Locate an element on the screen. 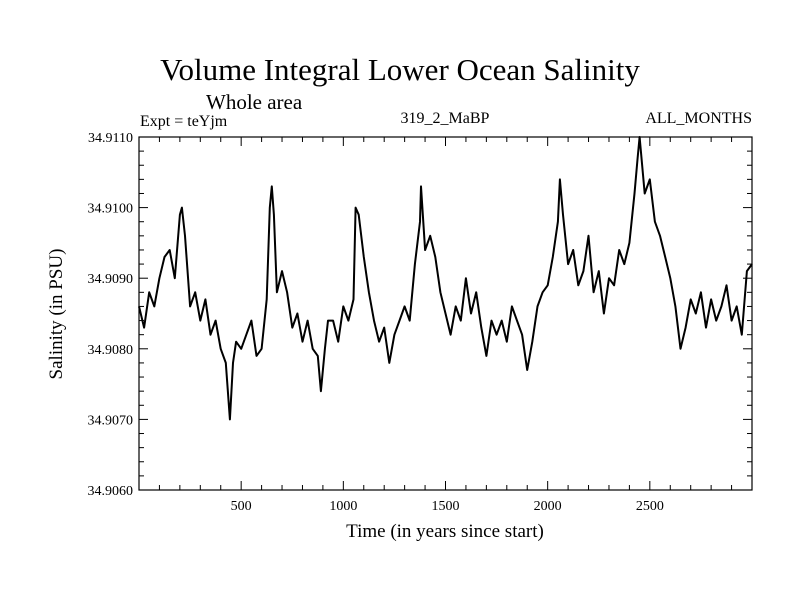  x-tick-label: 1500 is located at coordinates (446, 506).